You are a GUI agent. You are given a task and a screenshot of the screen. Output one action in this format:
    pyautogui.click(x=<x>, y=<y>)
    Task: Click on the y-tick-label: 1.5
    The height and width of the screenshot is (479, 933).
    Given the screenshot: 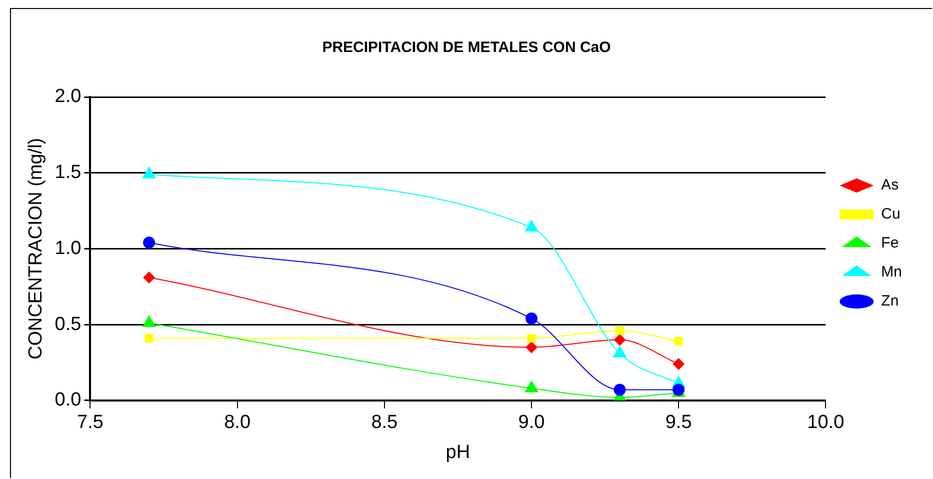 What is the action you would take?
    pyautogui.click(x=68, y=173)
    